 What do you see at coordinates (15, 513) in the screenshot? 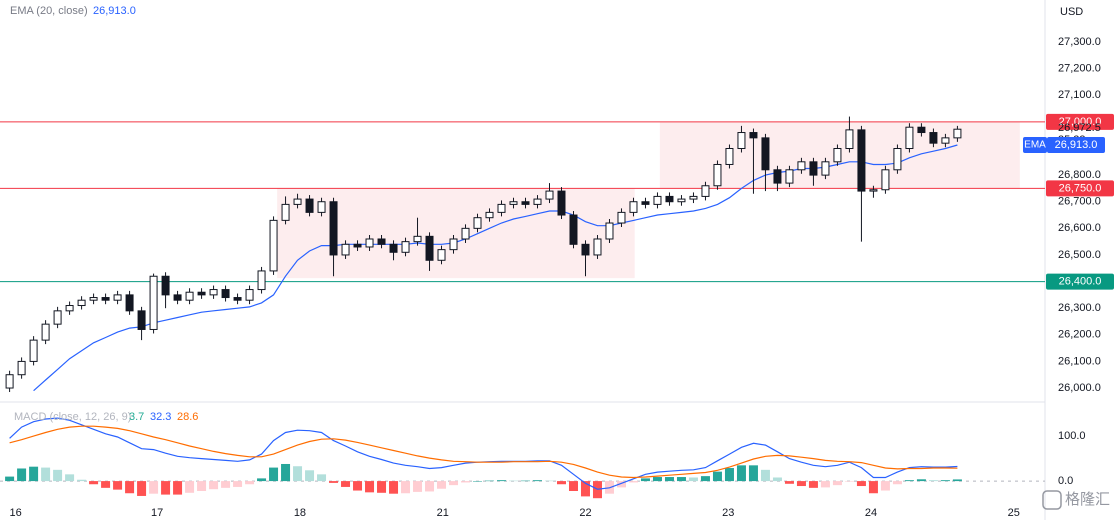
I see `x-tick-label: 16` at bounding box center [15, 513].